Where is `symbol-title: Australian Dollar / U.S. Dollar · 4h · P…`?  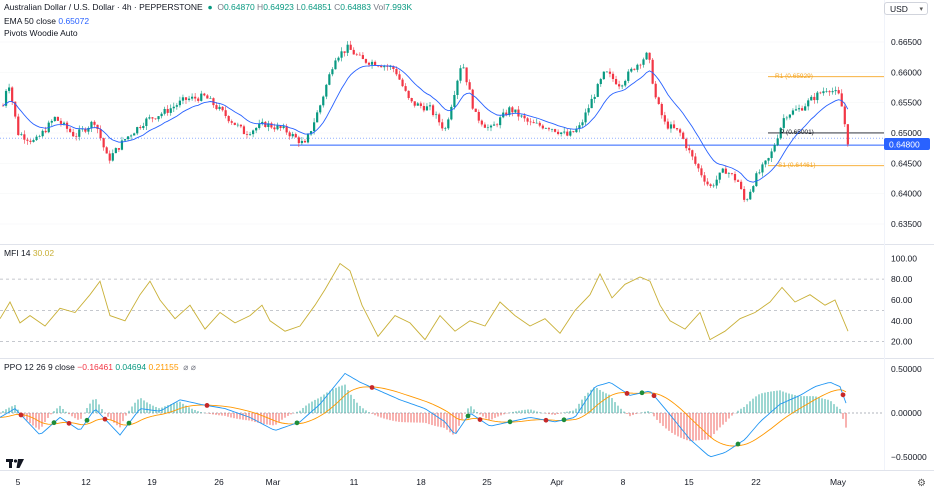 symbol-title: Australian Dollar / U.S. Dollar · 4h · P… is located at coordinates (103, 7).